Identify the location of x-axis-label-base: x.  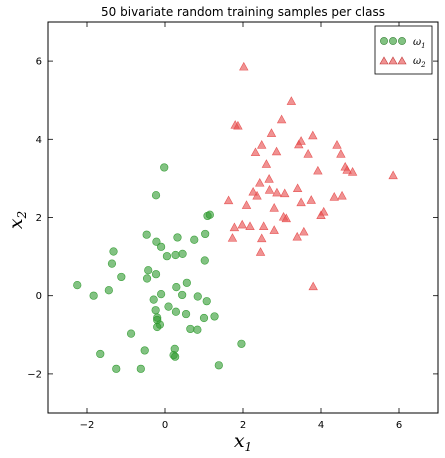
(239, 441).